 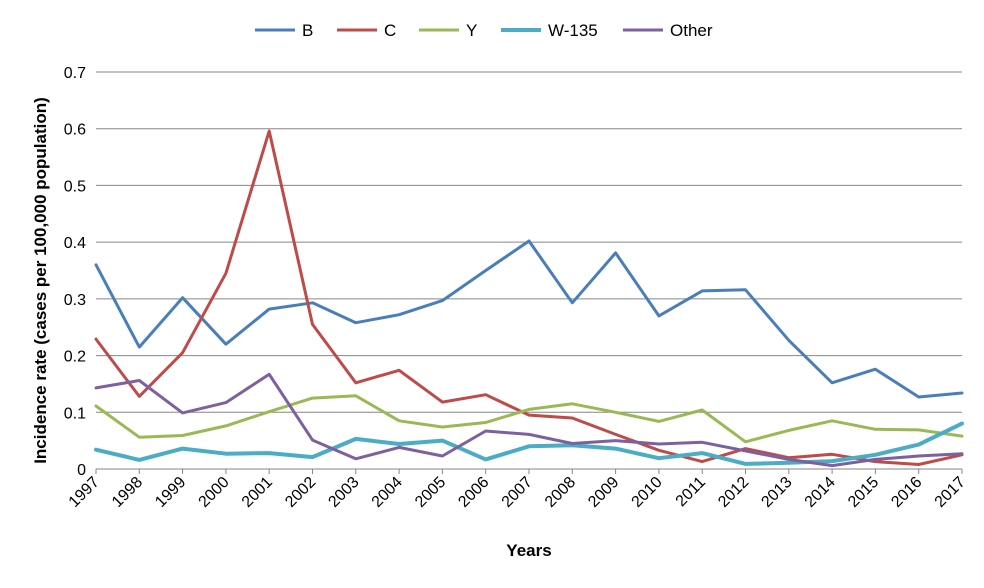 What do you see at coordinates (484, 30) in the screenshot?
I see `chart-legend: B C Y W-135 Other` at bounding box center [484, 30].